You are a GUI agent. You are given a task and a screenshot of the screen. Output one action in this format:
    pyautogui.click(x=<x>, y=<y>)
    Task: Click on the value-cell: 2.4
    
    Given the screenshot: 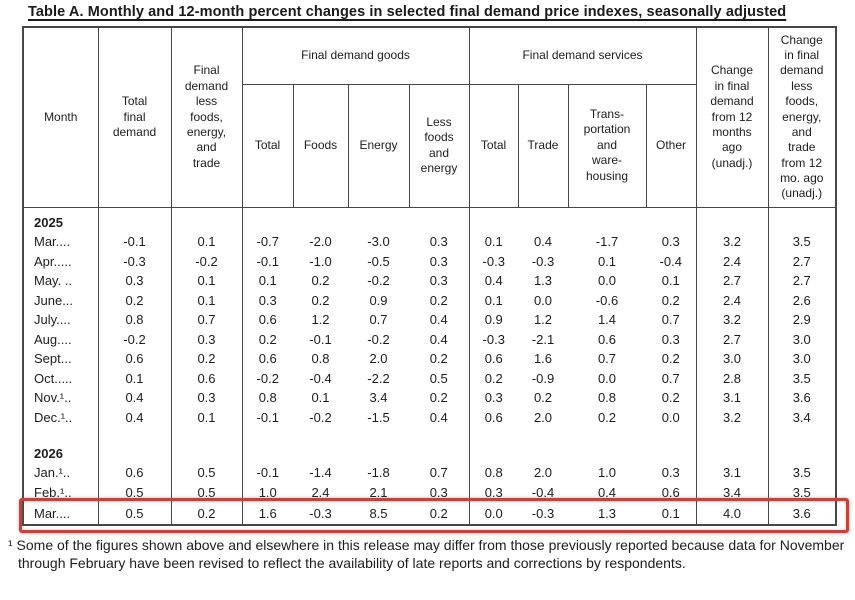 What is the action you would take?
    pyautogui.click(x=320, y=492)
    